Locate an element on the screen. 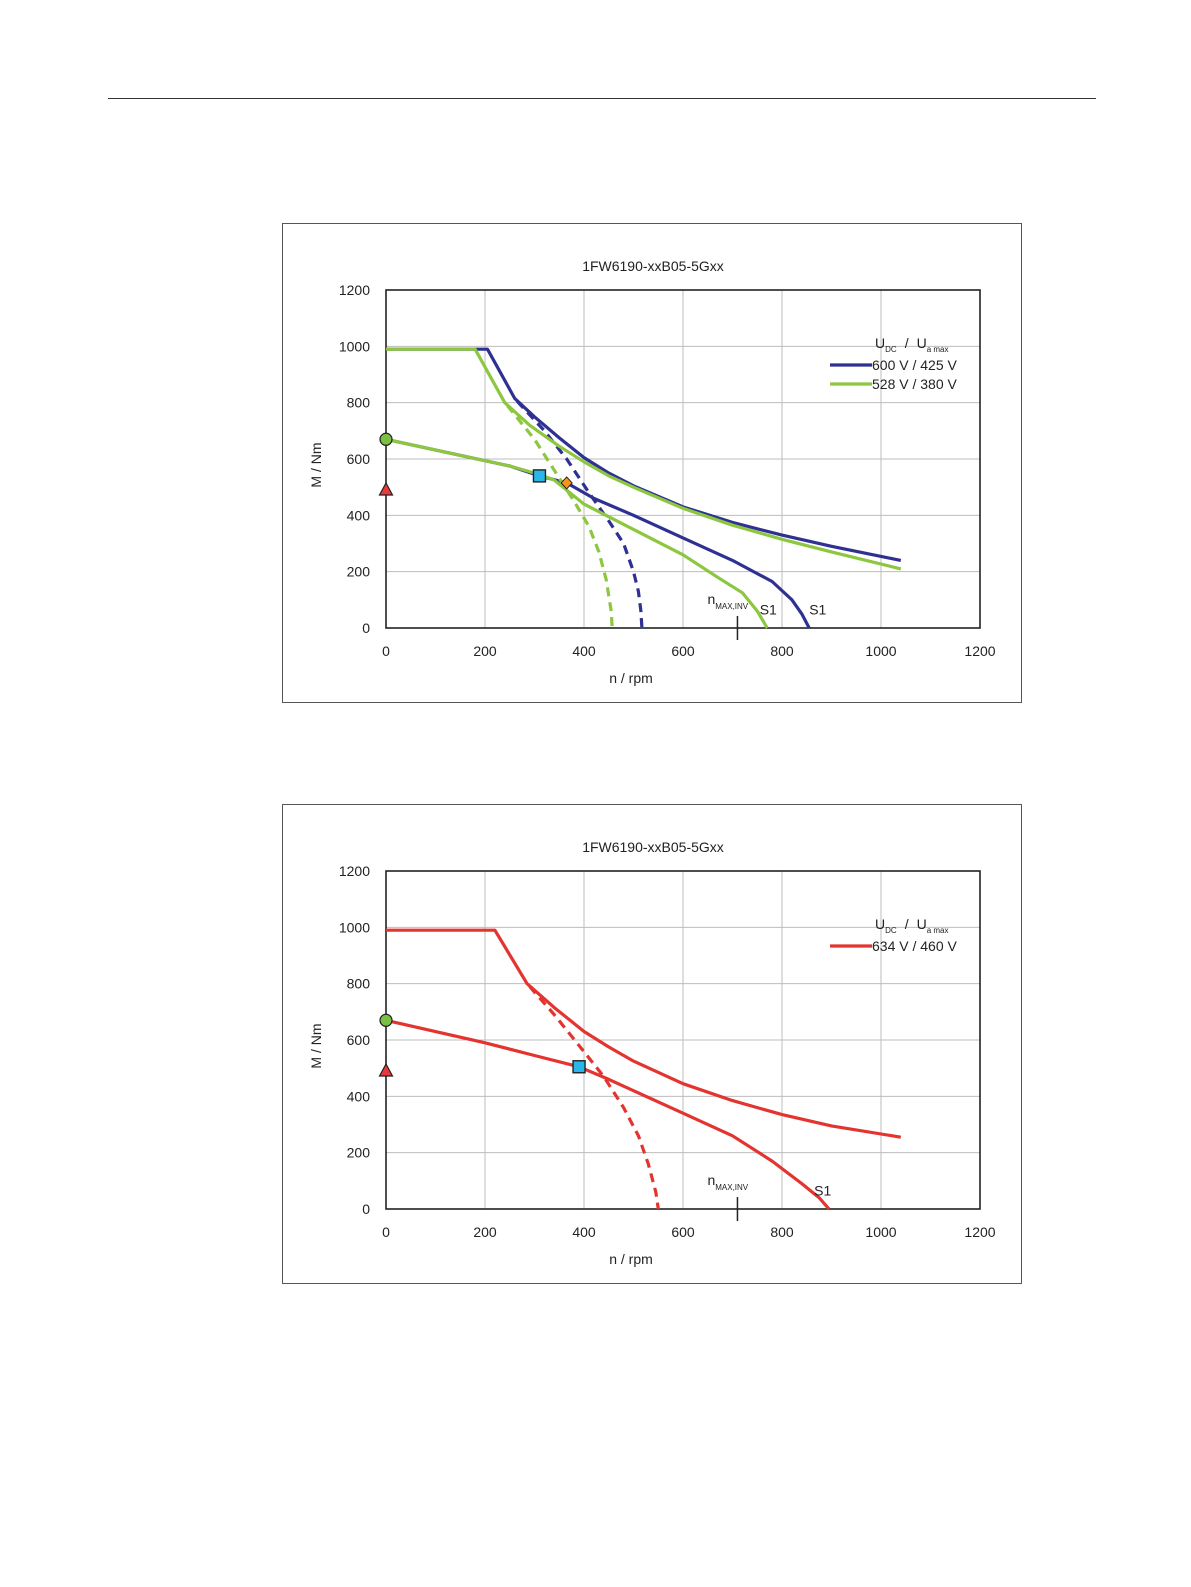 This screenshot has height=1587, width=1191. marker-diamond is located at coordinates (566, 483).